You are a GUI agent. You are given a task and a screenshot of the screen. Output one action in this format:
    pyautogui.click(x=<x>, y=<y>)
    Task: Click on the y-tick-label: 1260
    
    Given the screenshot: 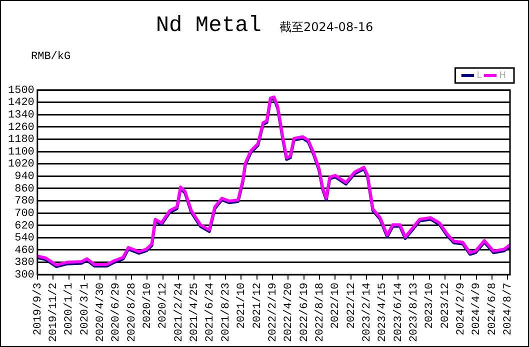 What is the action you would take?
    pyautogui.click(x=21, y=128)
    